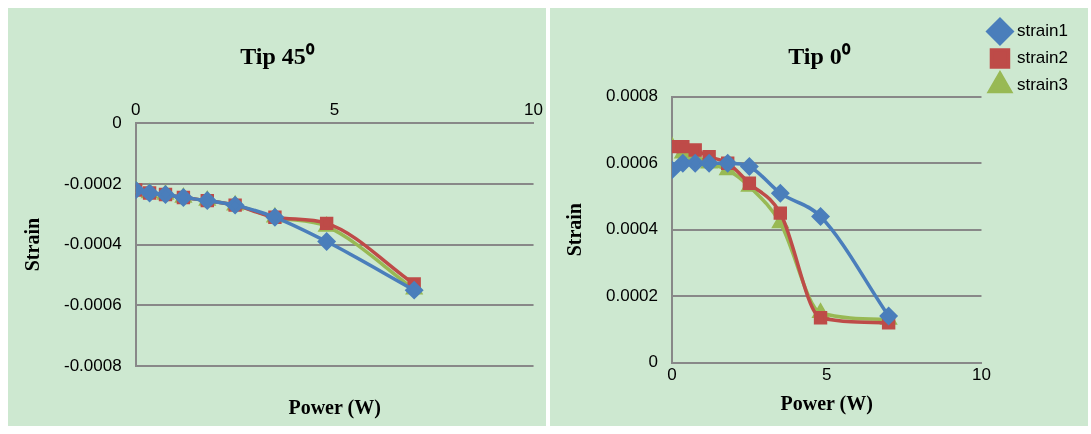 This screenshot has width=1091, height=434. What do you see at coordinates (92, 304) in the screenshot?
I see `y-tick-label: -0.0006` at bounding box center [92, 304].